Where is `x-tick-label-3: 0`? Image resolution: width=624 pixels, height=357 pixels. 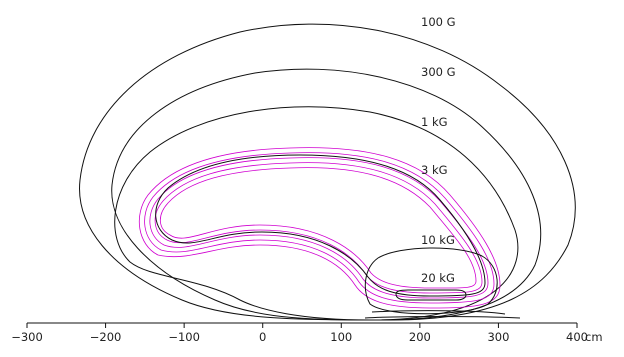
x-tick-label-3: 0 is located at coordinates (262, 337).